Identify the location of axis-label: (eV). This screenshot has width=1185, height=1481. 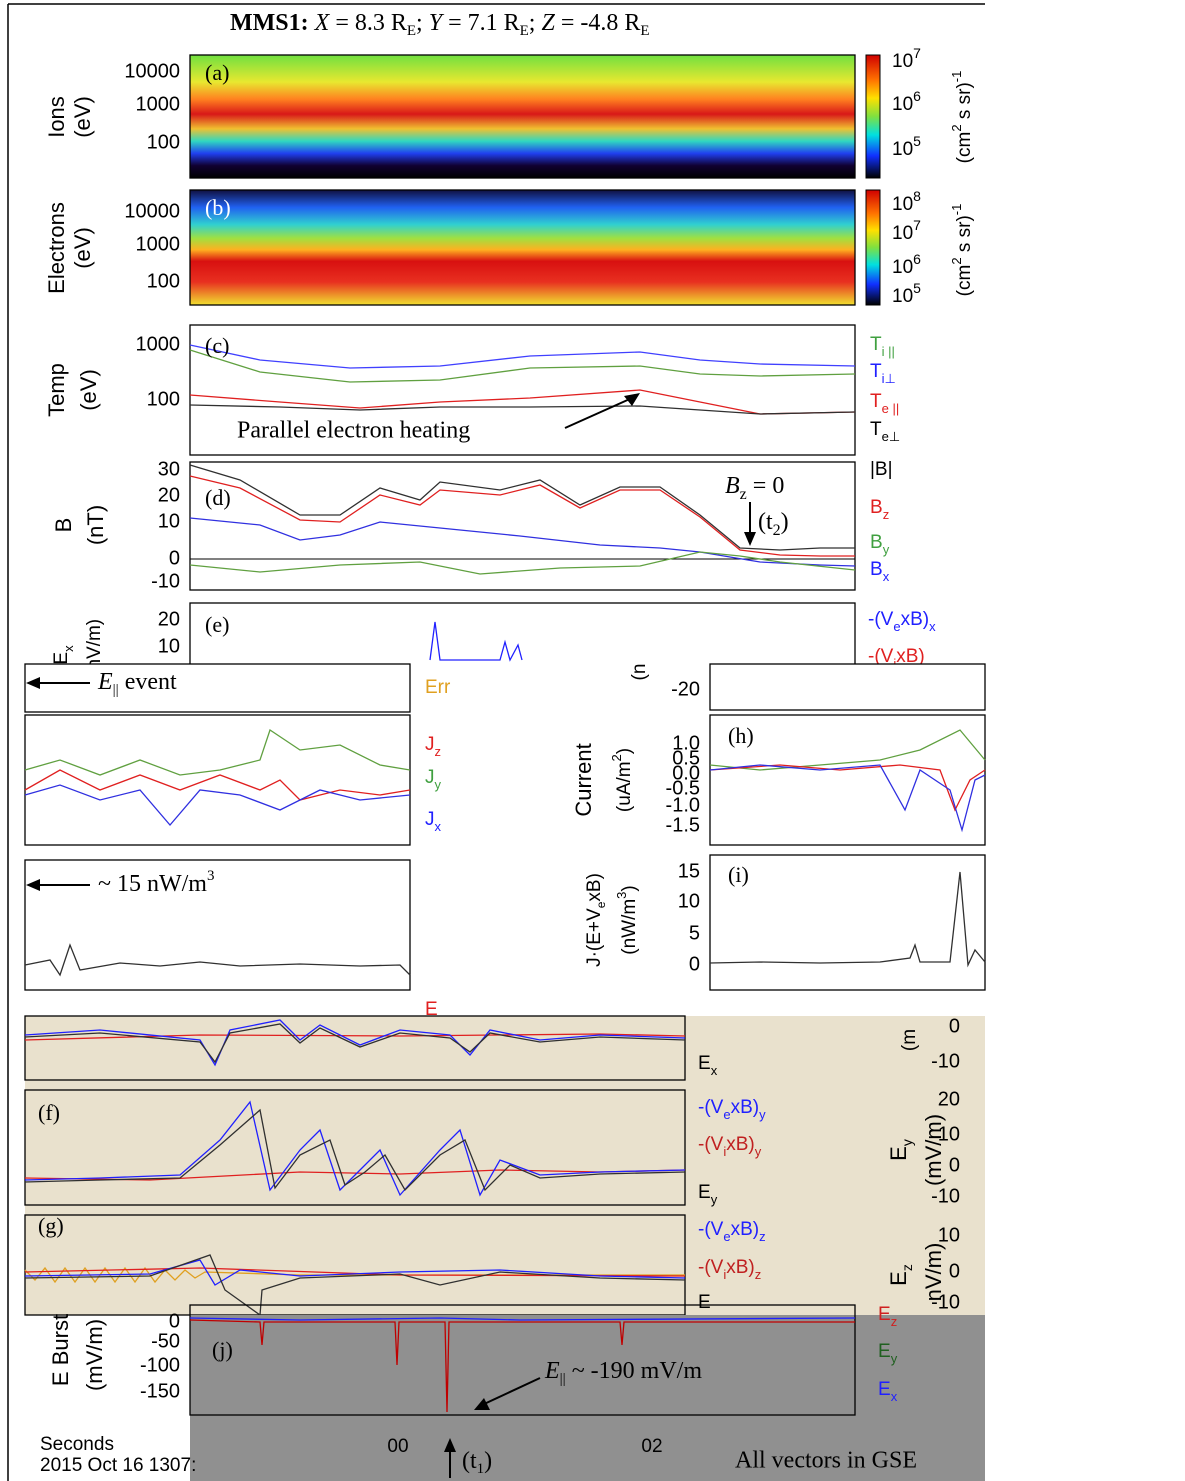
(82, 248).